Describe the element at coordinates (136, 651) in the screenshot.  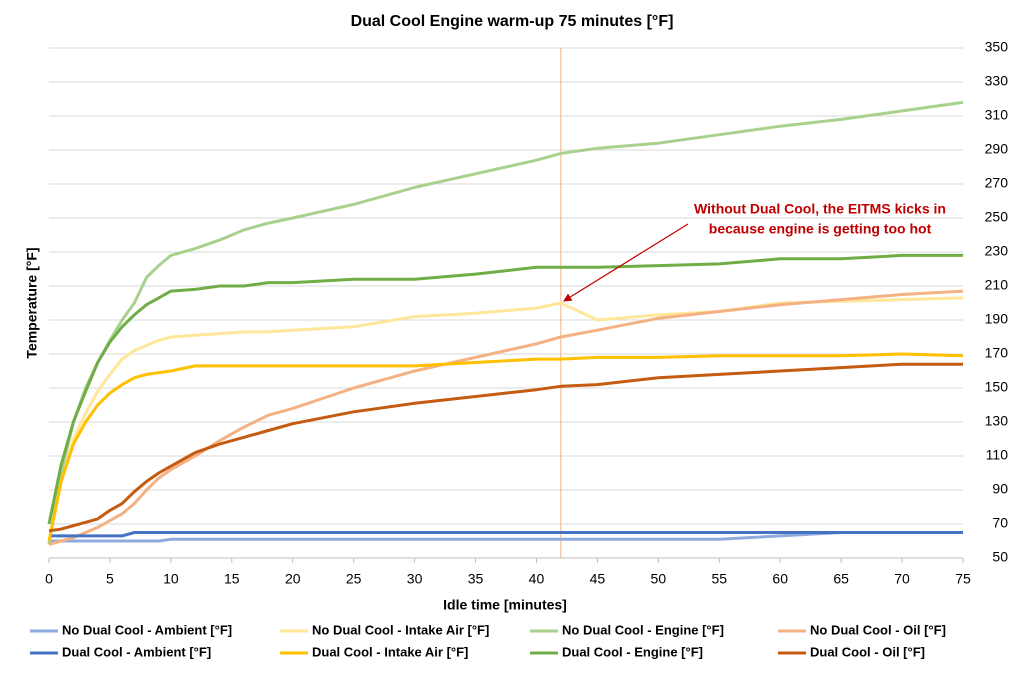
I see `legend-label: Dual Cool - Ambient [°F]` at that location.